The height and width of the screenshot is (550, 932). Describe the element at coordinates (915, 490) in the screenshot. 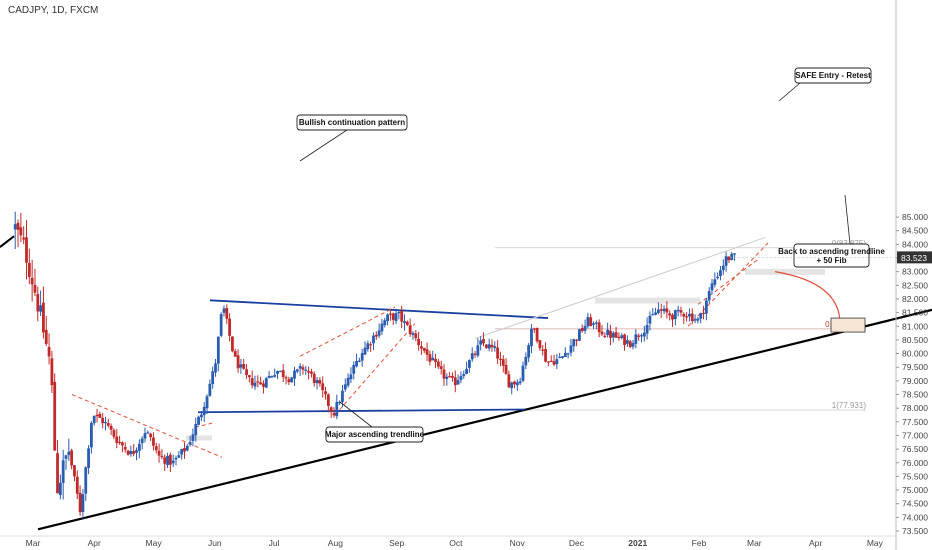

I see `y-tick-label: 75.000` at that location.